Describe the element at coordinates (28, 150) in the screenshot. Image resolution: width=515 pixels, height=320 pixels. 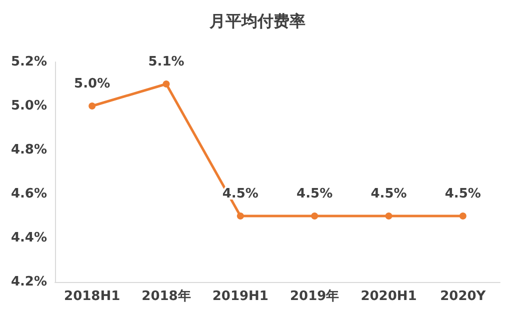
I see `y-tick-label: 4.8%` at that location.